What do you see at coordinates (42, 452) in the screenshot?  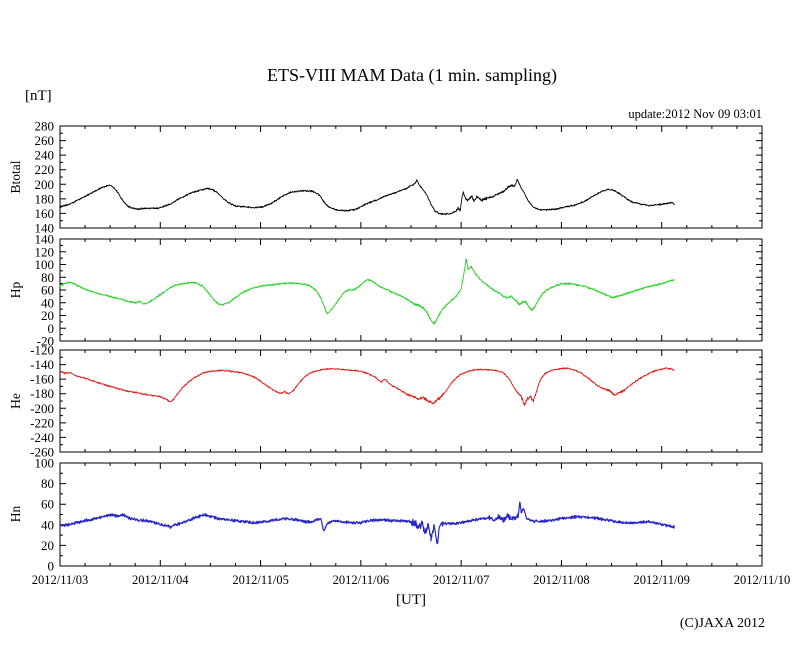 I see `y-tick-label: -260` at bounding box center [42, 452].